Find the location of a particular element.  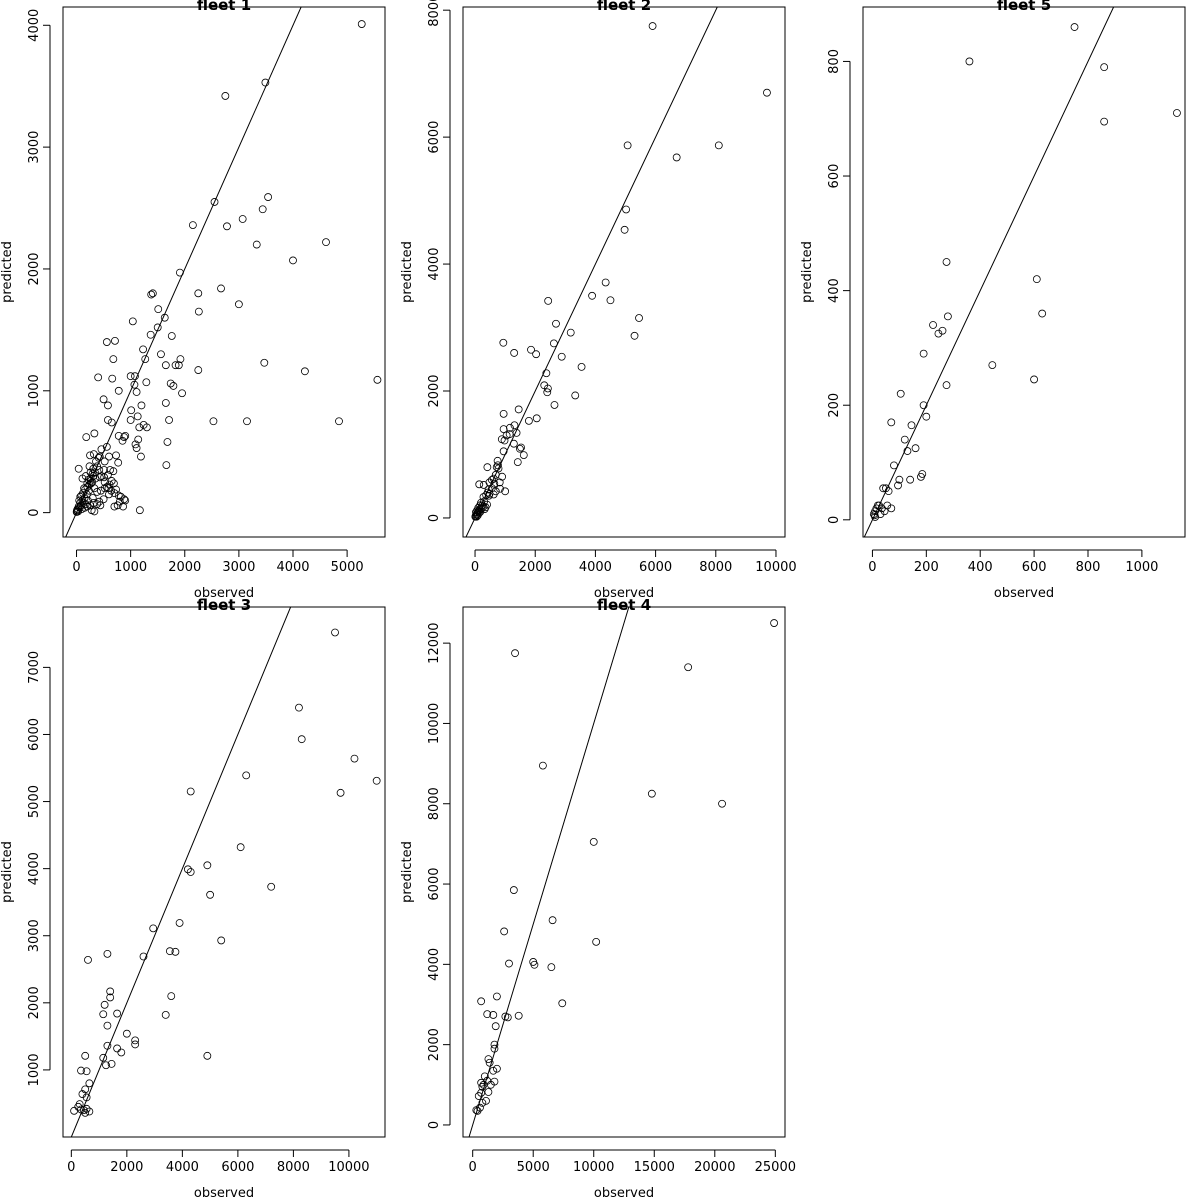

y-tick-label: 6000 is located at coordinates (434, 137).